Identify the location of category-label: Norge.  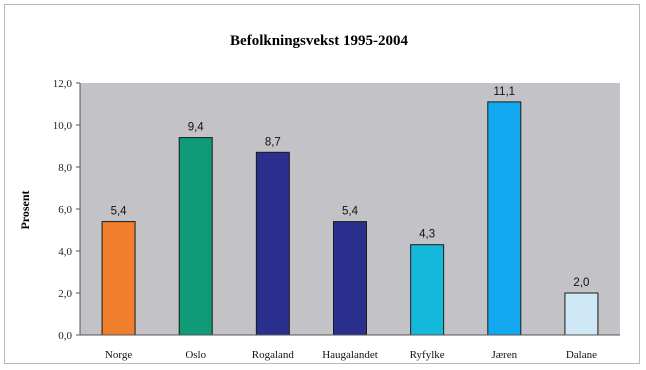
(118, 355).